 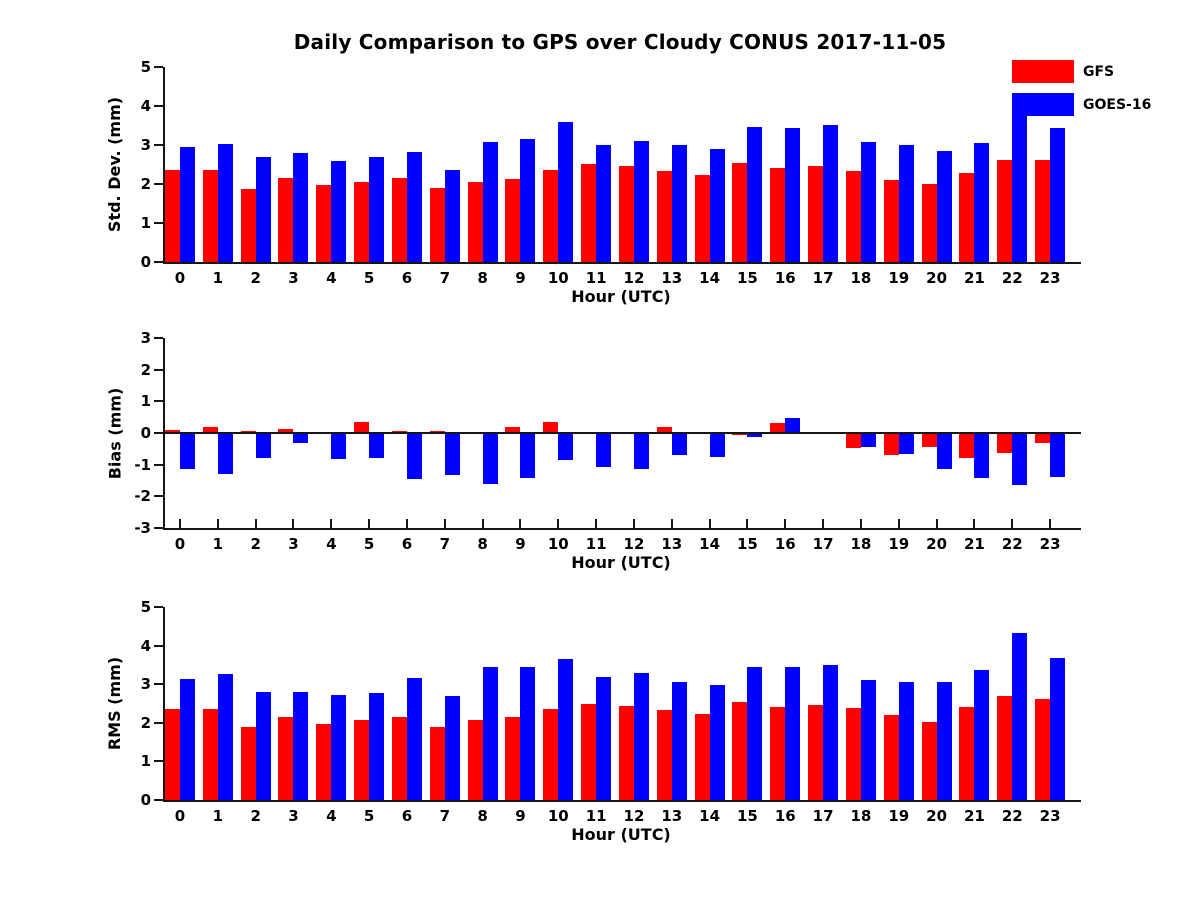 I want to click on x-axis-tick-label: 9, so click(x=520, y=544).